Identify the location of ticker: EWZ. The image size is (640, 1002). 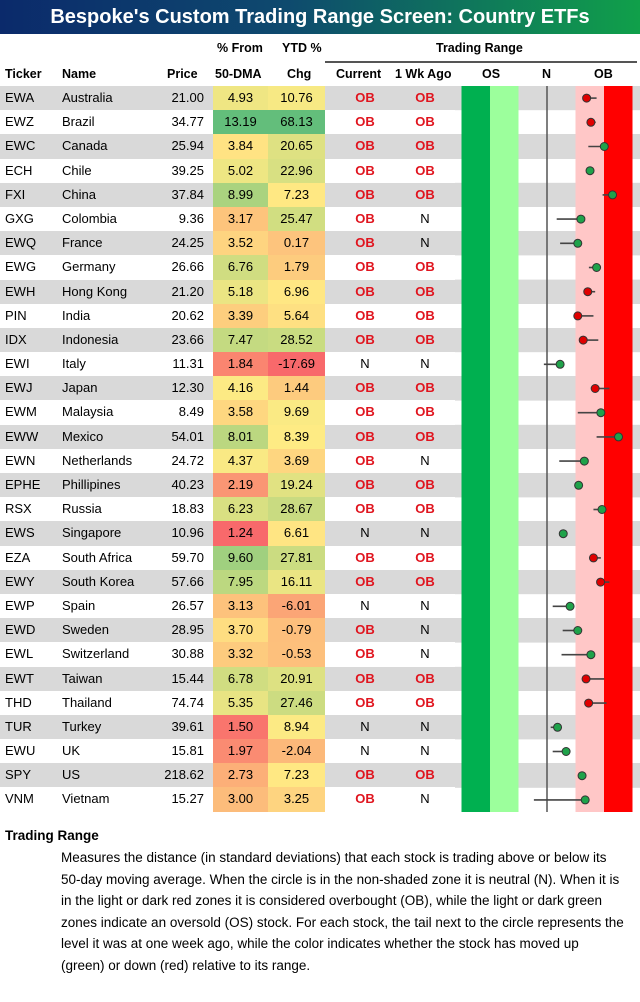
(19, 122).